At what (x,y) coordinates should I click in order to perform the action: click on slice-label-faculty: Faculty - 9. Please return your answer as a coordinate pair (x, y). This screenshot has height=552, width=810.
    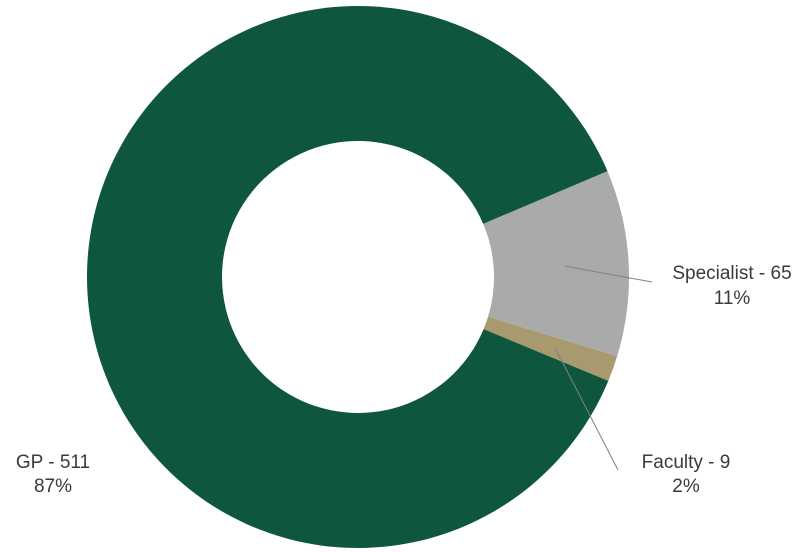
    Looking at the image, I should click on (686, 462).